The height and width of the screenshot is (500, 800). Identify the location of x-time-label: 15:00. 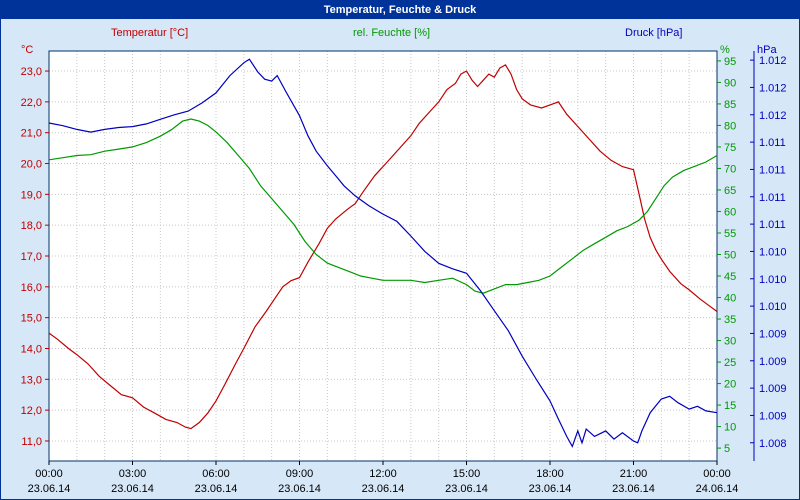
(467, 474).